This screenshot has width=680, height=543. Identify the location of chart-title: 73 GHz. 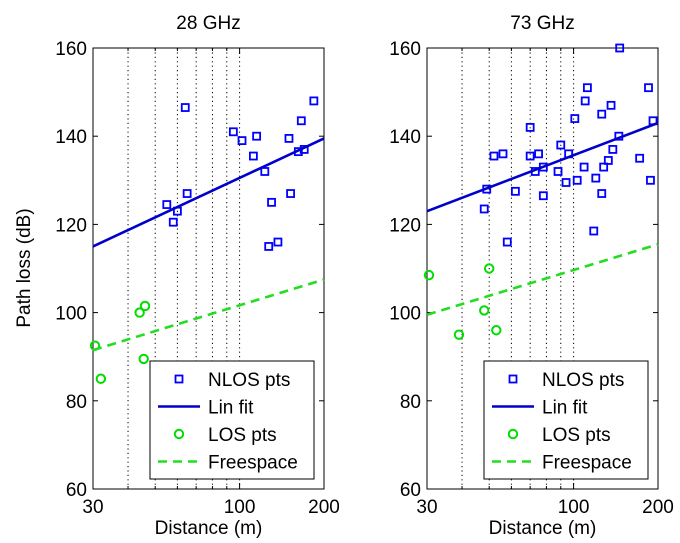
(542, 23).